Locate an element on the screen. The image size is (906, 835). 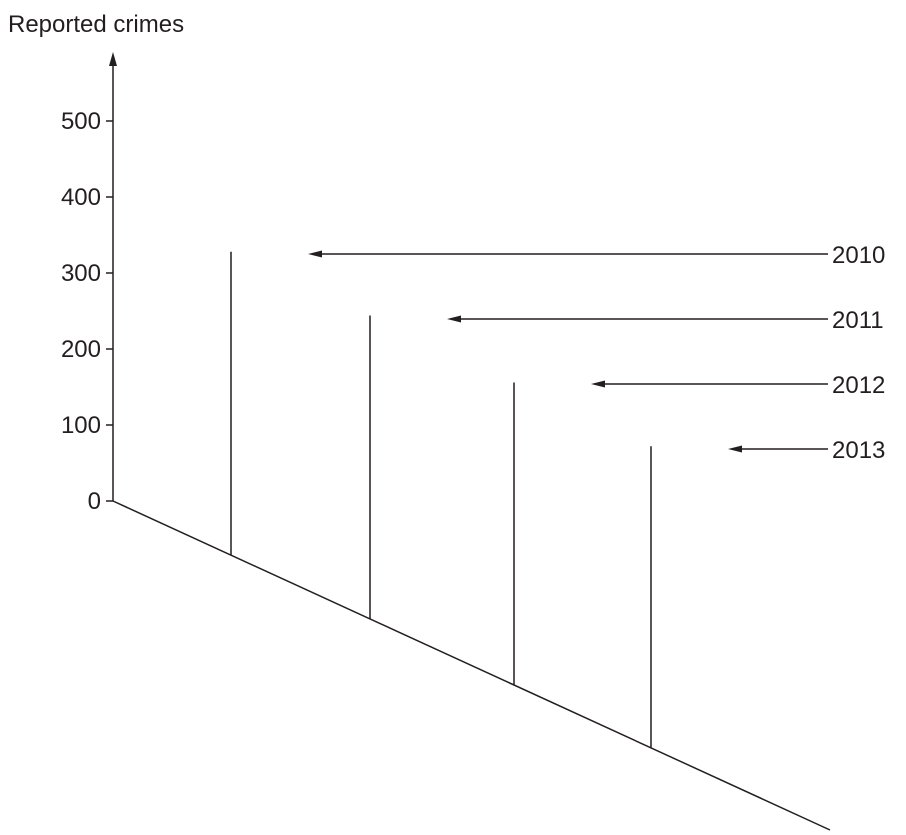
y-tick-label: 100 is located at coordinates (81, 425).